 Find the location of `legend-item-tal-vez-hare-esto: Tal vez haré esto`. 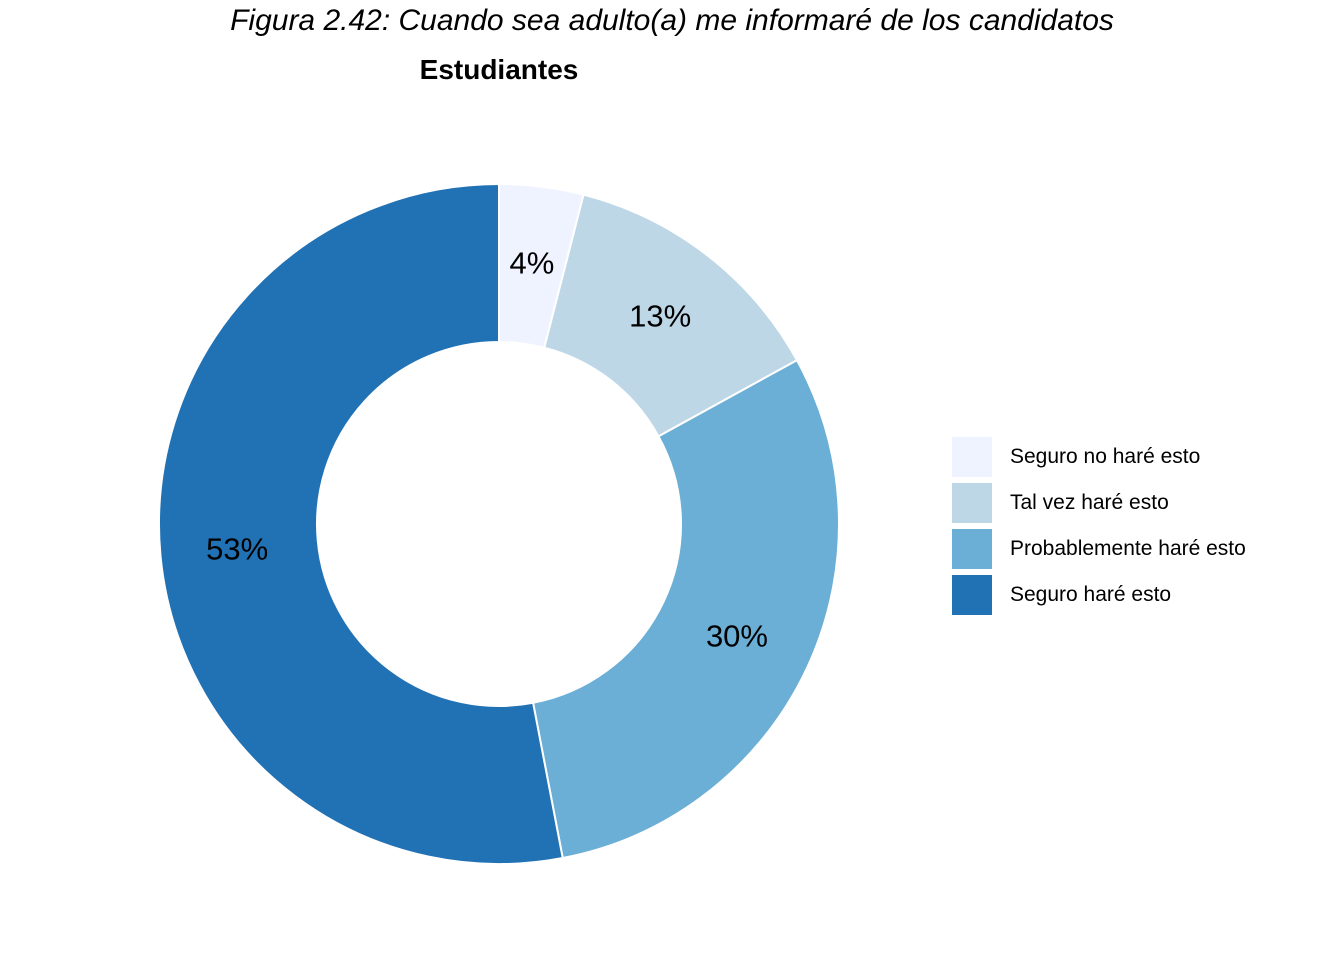

legend-item-tal-vez-hare-esto: Tal vez haré esto is located at coordinates (1099, 503).